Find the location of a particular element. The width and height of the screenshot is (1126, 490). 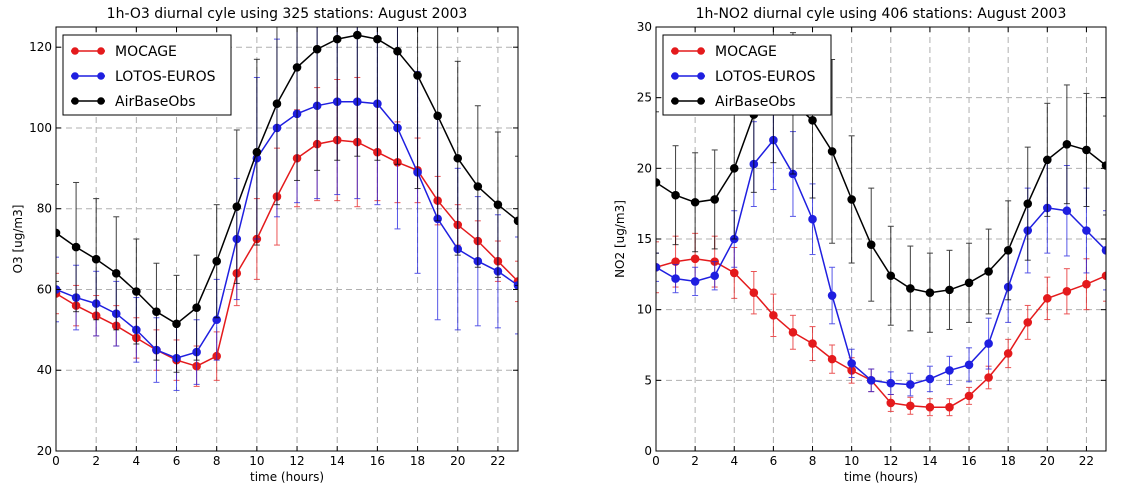

o3-legend-marker-airbaseobs is located at coordinates (101, 101).